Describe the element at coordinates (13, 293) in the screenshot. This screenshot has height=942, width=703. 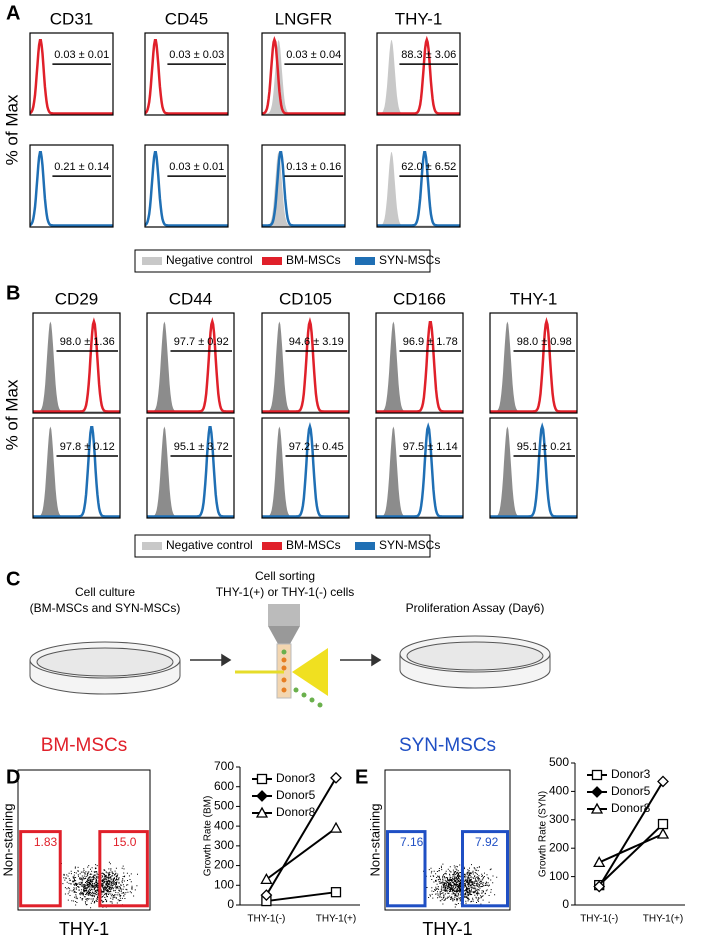
I see `panel-letter: B` at that location.